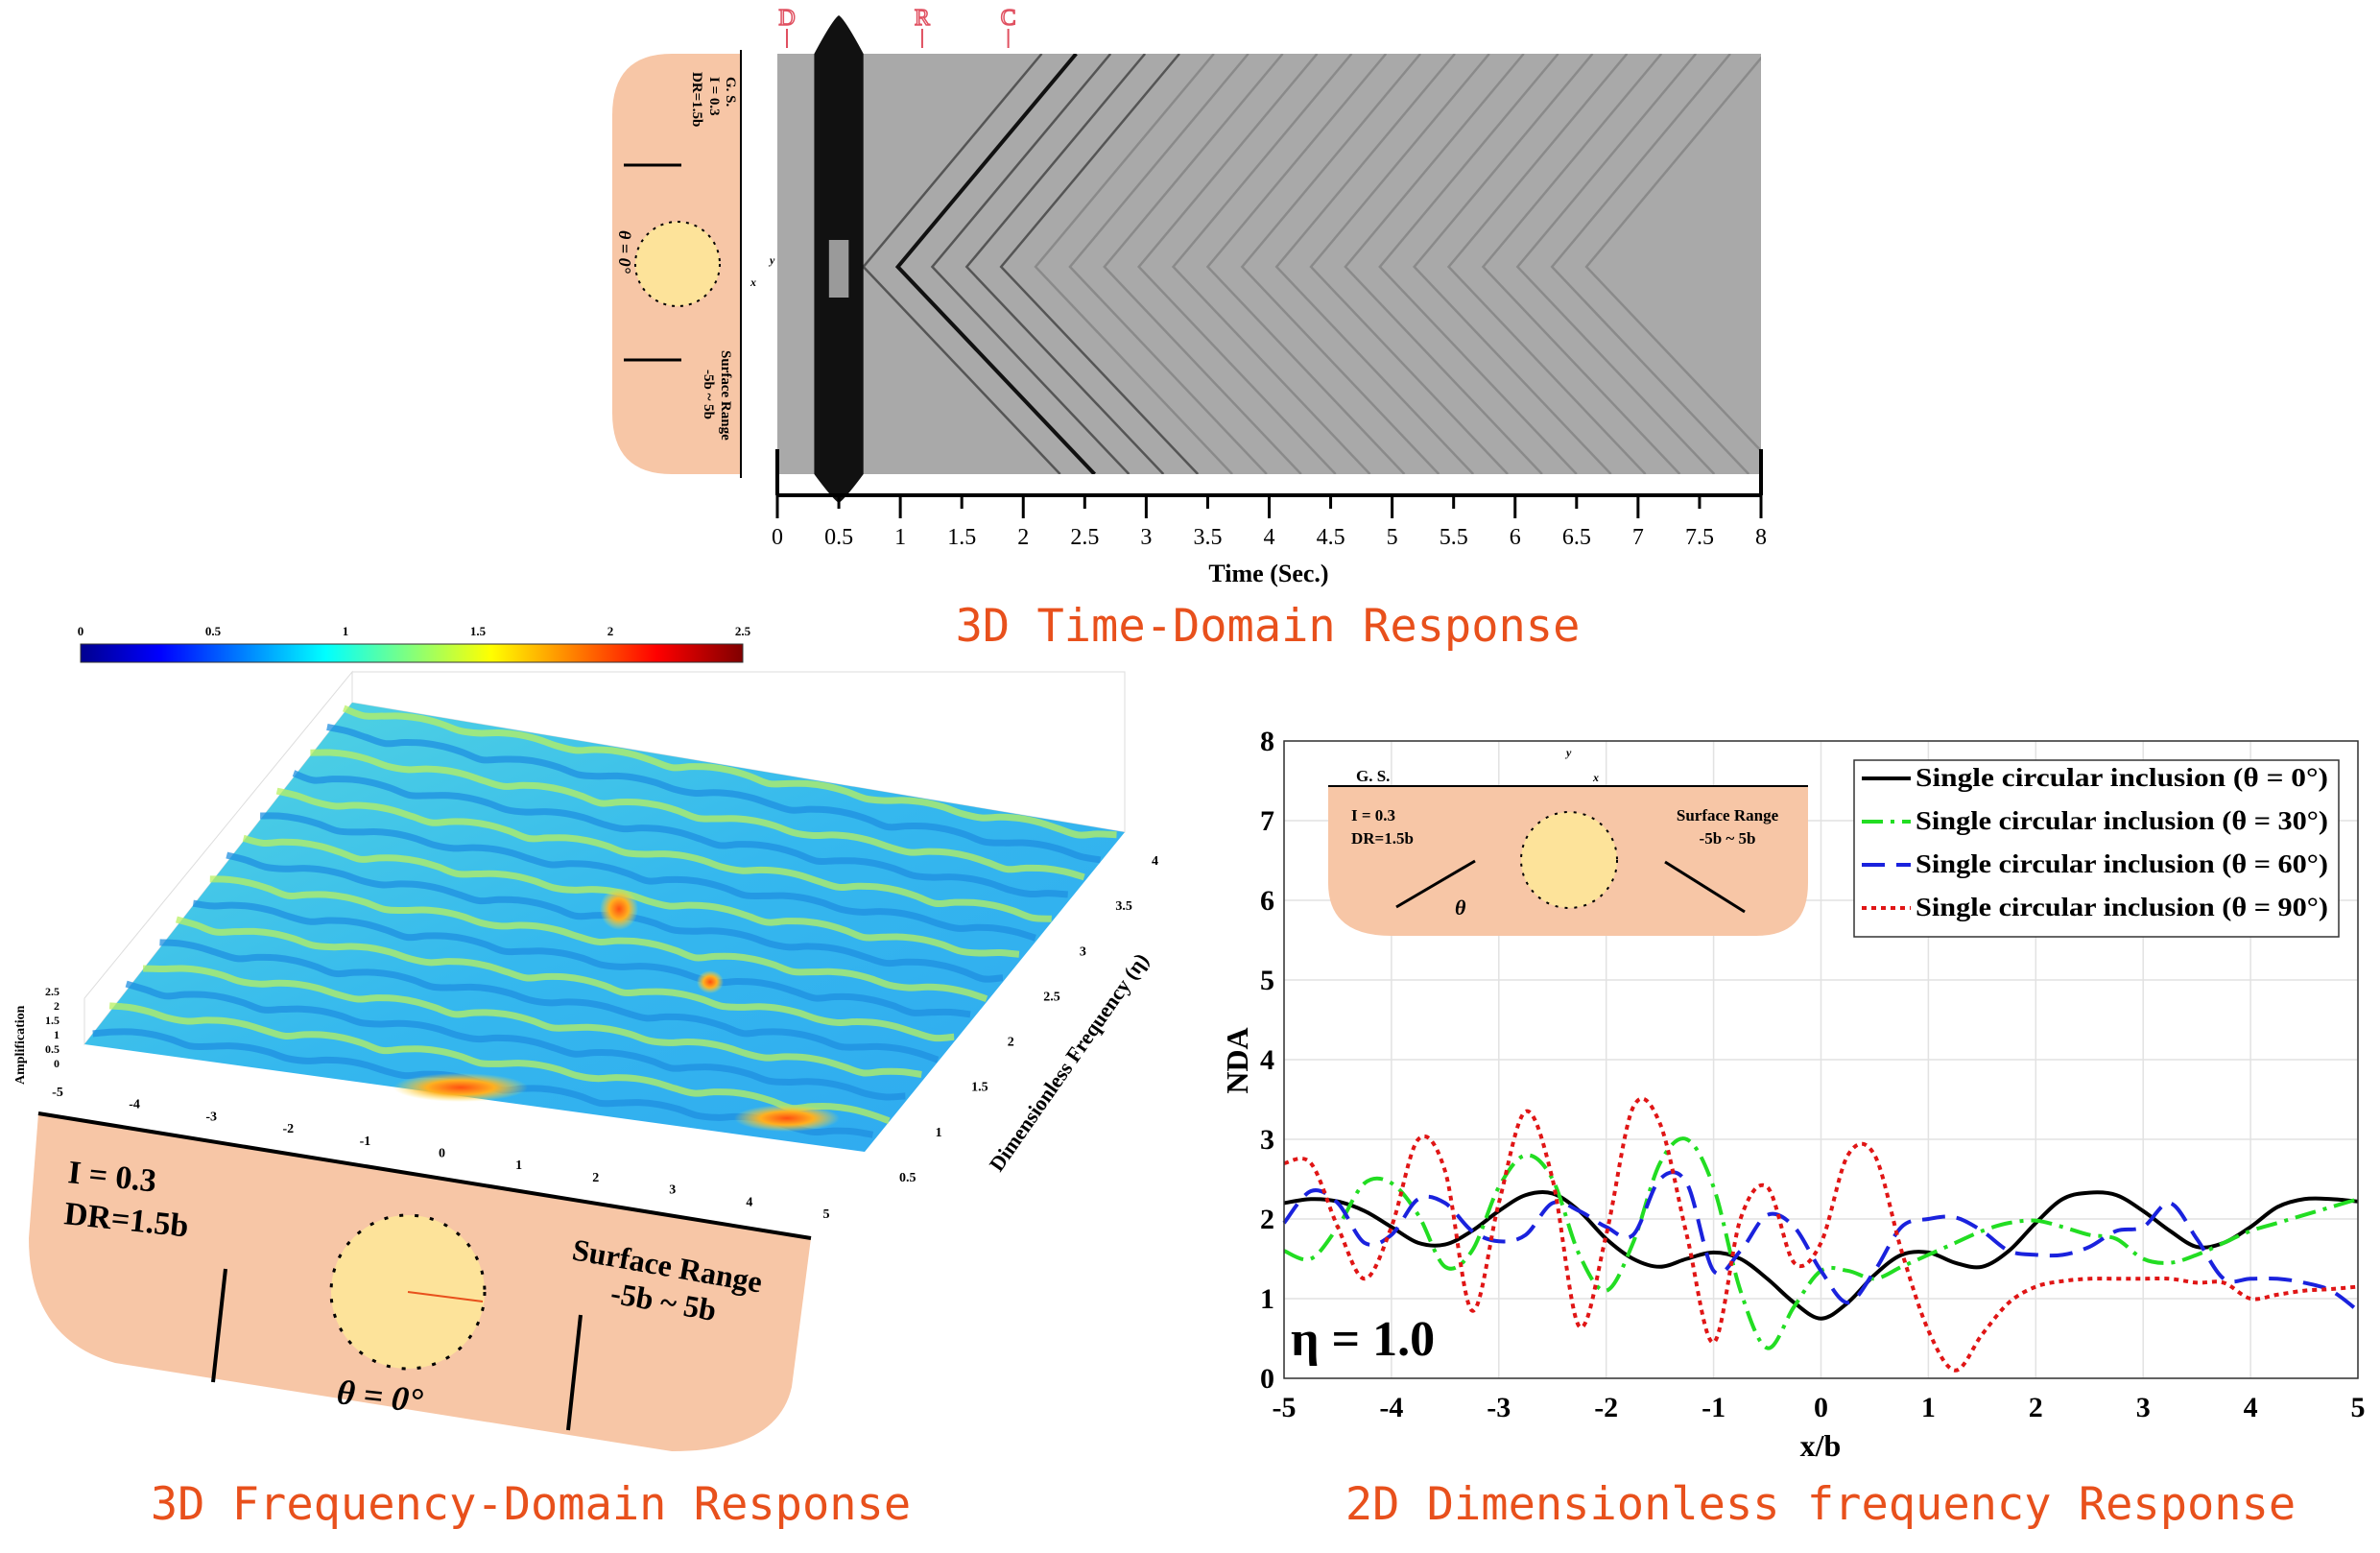  What do you see at coordinates (1237, 1060) in the screenshot?
I see `y-axis-label: NDA` at bounding box center [1237, 1060].